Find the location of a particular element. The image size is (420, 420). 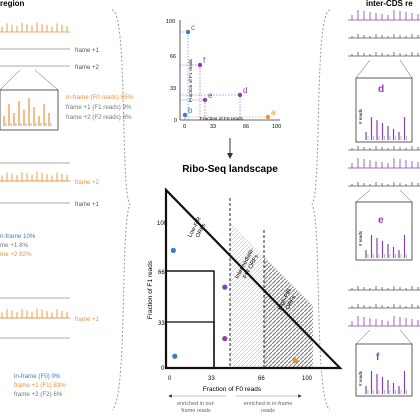

frame-plus1-label-b3: frame +1 is located at coordinates (87, 320).